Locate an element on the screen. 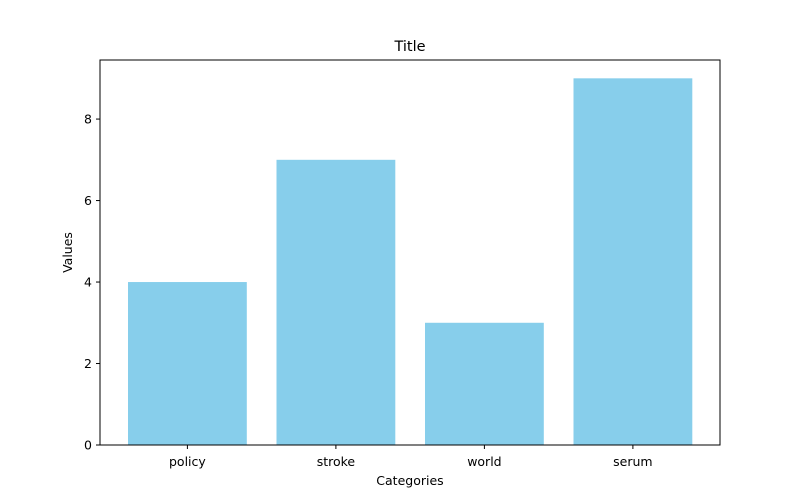  y-tick-label: 4 is located at coordinates (88, 282).